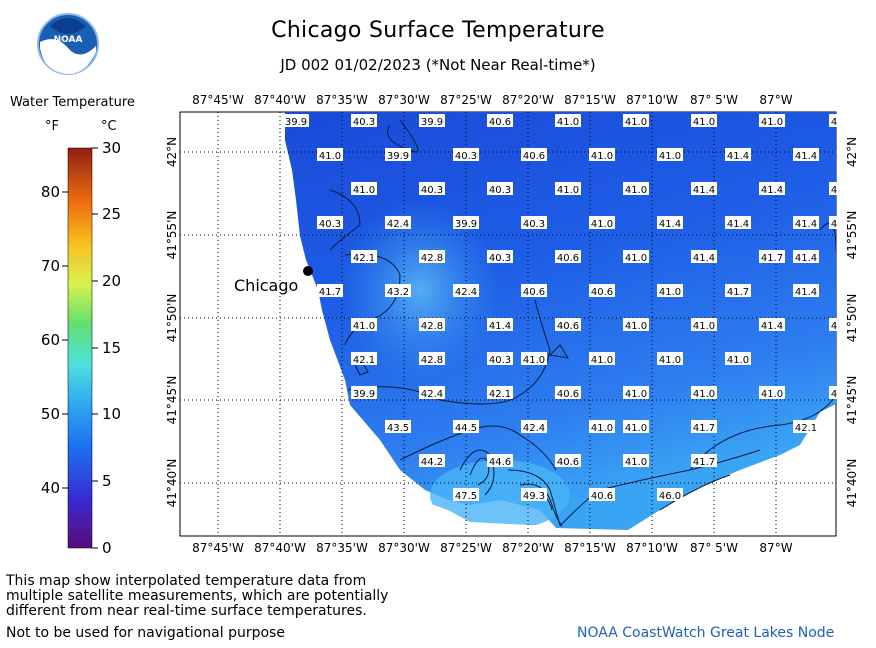 This screenshot has height=648, width=876. Describe the element at coordinates (714, 548) in the screenshot. I see `lon-label: 87° 5'W` at that location.